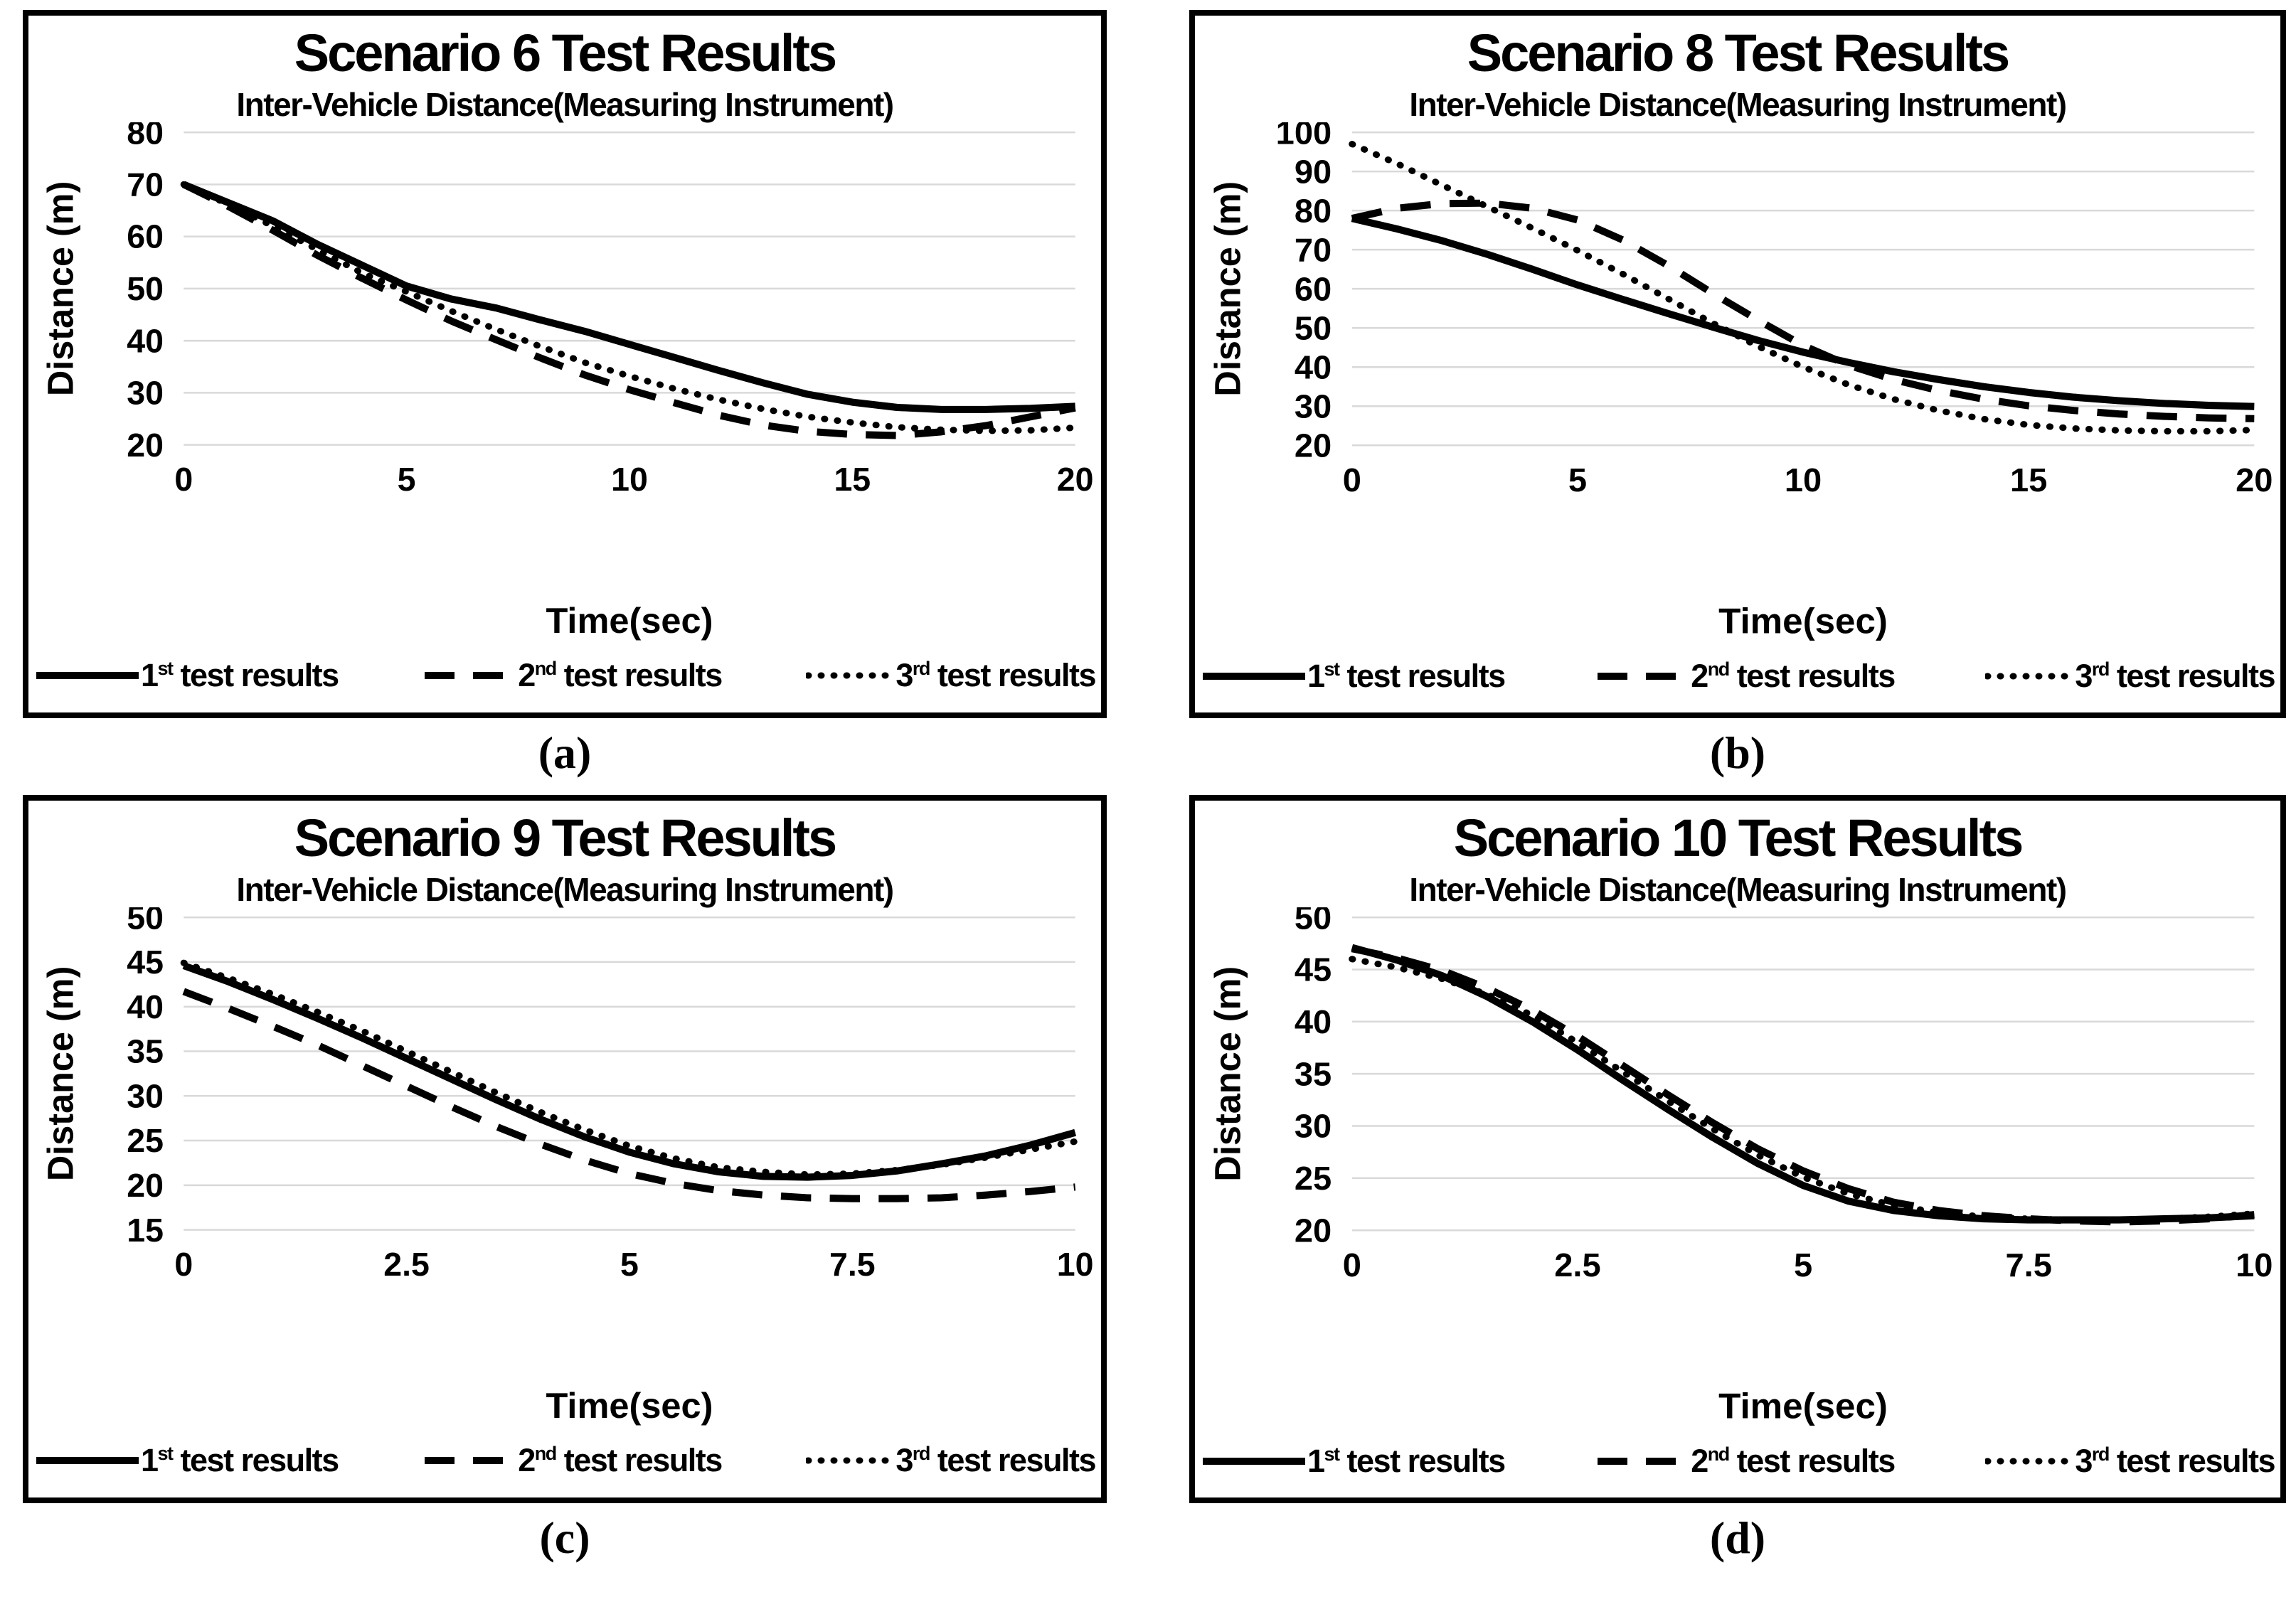 The width and height of the screenshot is (2296, 1607). I want to click on caption-c: (c), so click(565, 1538).